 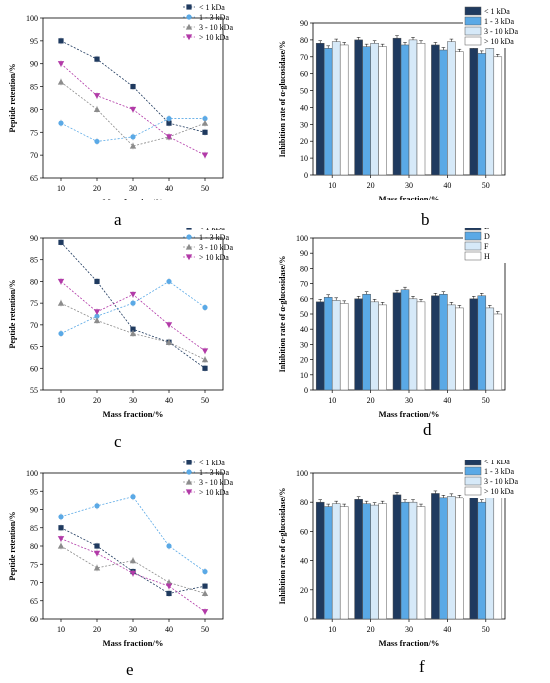 What do you see at coordinates (212, 7) in the screenshot?
I see `legend-label: < 1 kDa` at bounding box center [212, 7].